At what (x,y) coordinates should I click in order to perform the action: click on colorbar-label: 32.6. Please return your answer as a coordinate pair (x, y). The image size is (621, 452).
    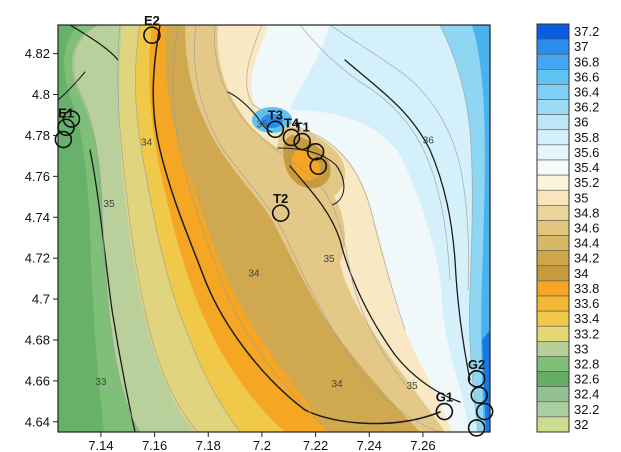
    Looking at the image, I should click on (586, 379).